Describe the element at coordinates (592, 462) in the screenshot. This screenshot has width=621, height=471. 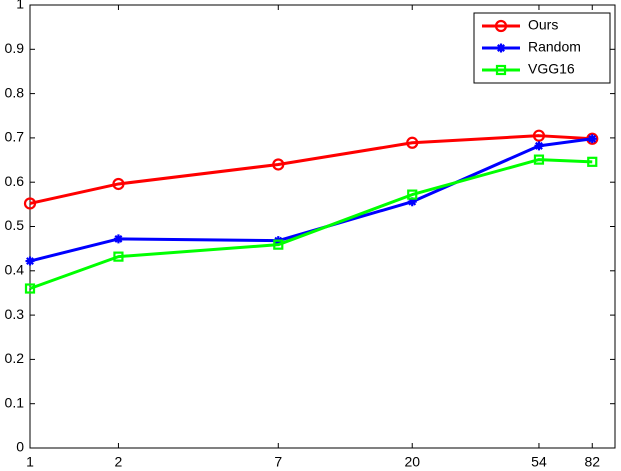
I see `x-tick-label: 82` at that location.